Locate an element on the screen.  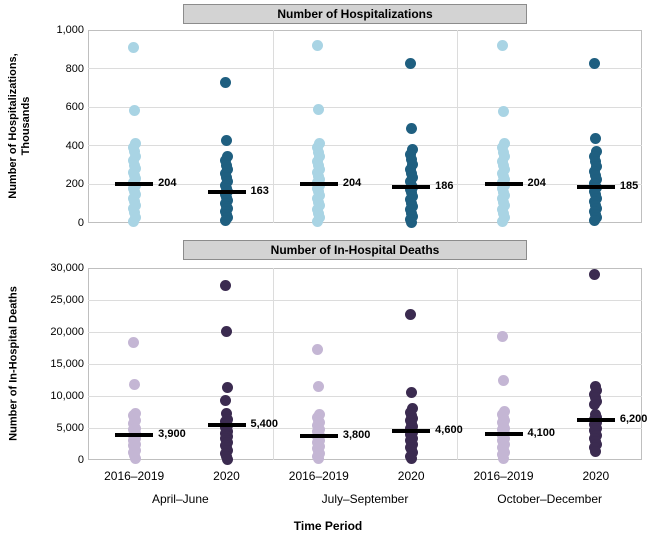
median-label: 5,400 is located at coordinates (264, 424).